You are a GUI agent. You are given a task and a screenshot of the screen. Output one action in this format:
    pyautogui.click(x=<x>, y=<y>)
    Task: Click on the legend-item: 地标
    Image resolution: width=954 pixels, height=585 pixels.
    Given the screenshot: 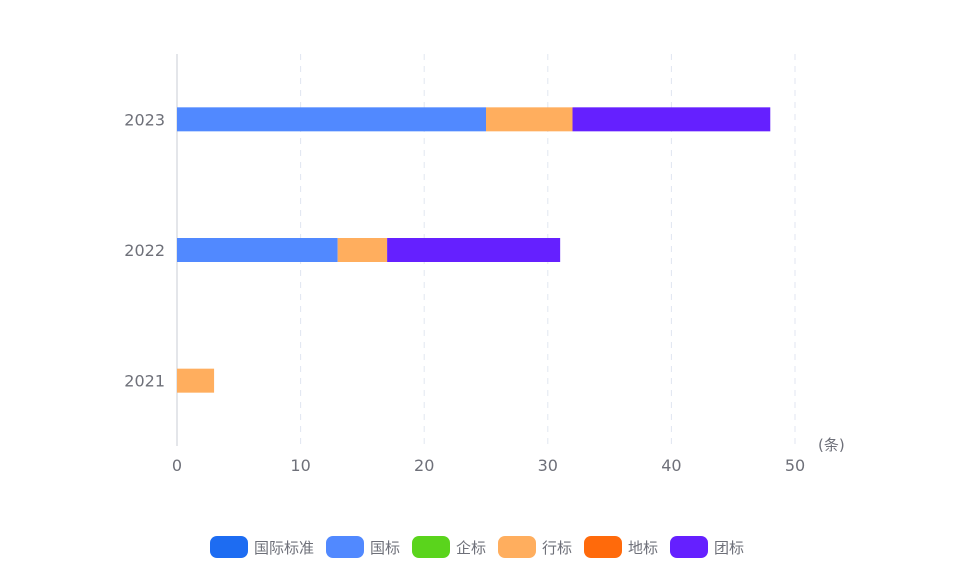 What is the action you would take?
    pyautogui.click(x=621, y=547)
    